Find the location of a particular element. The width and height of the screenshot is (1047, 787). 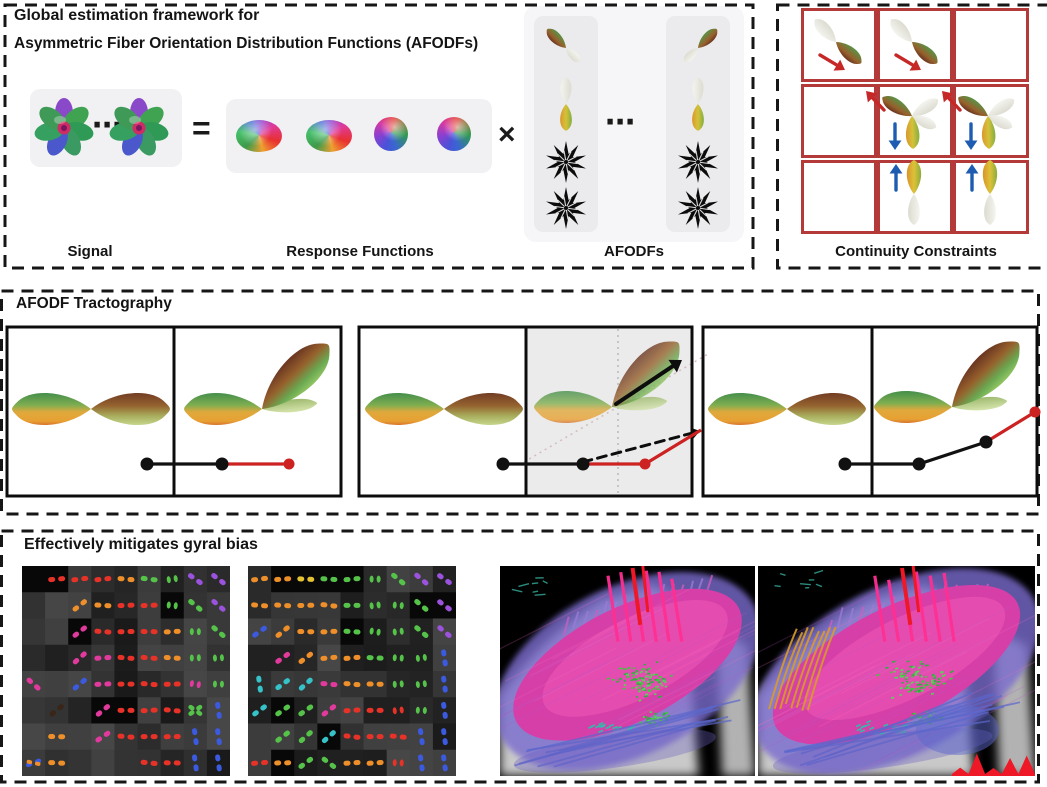

afodf-column-last is located at coordinates (698, 124).